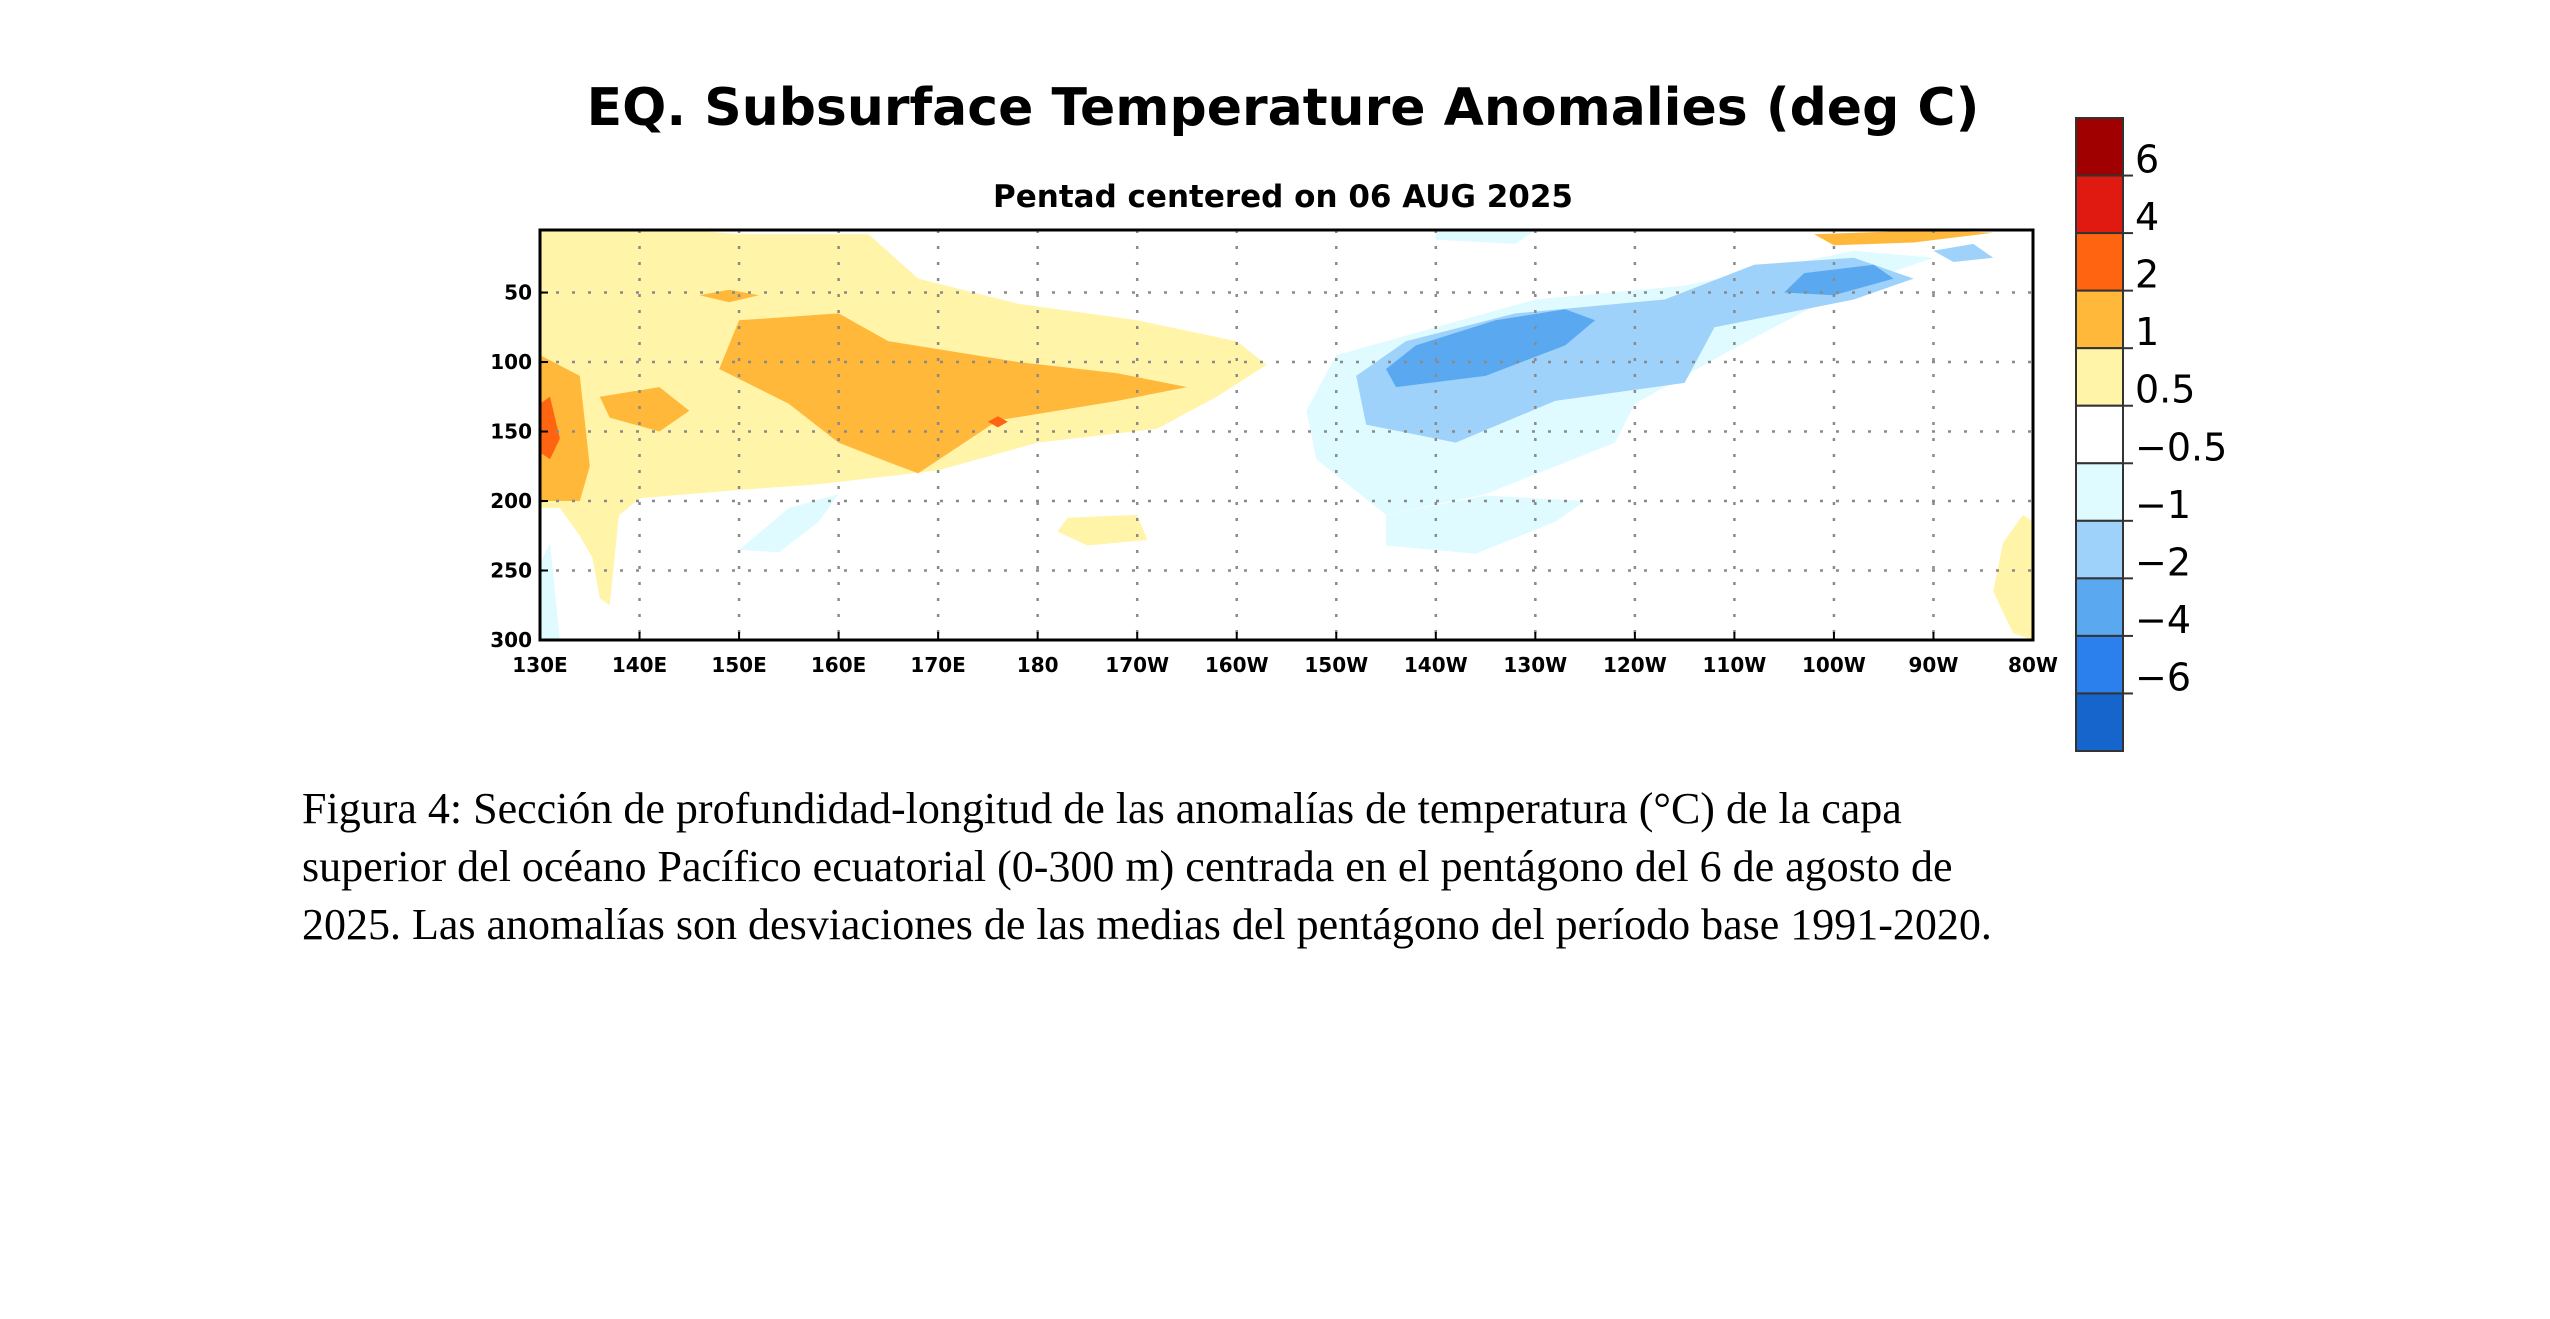  I want to click on chart-subtitle: Pentad centered on 06 AUG 2025, so click(1283, 197).